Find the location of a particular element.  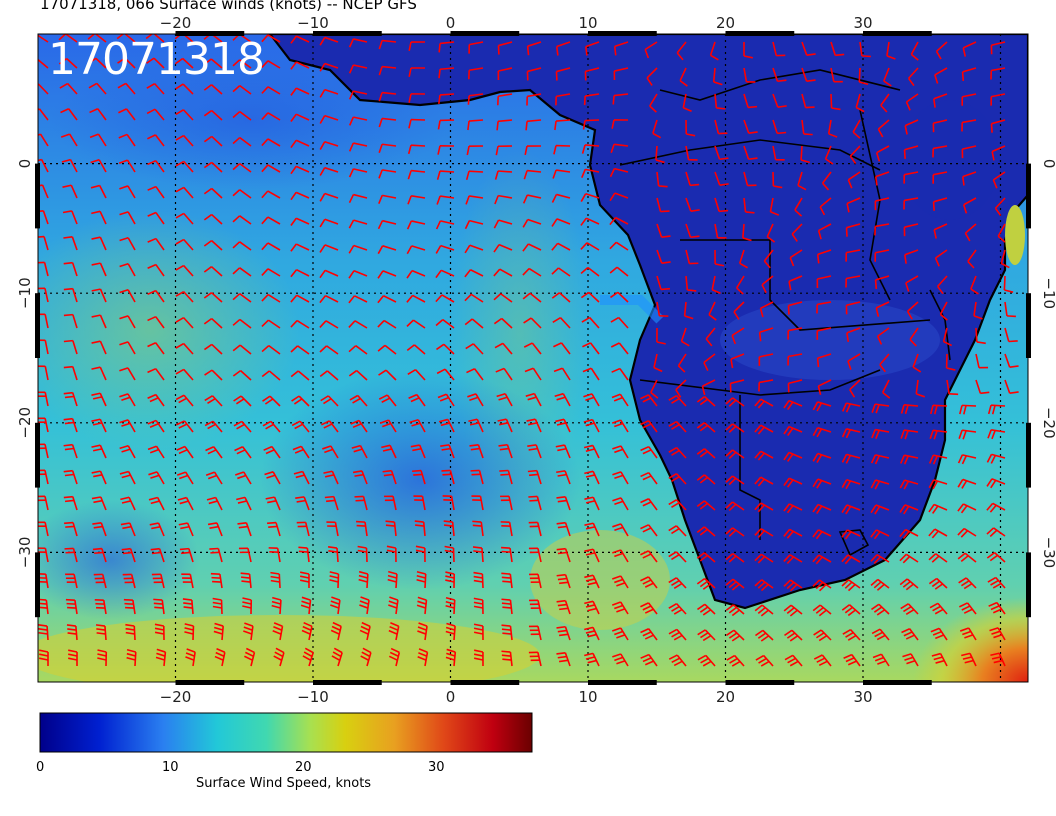

colorbar-label: Surface Wind Speed, knots is located at coordinates (284, 783).